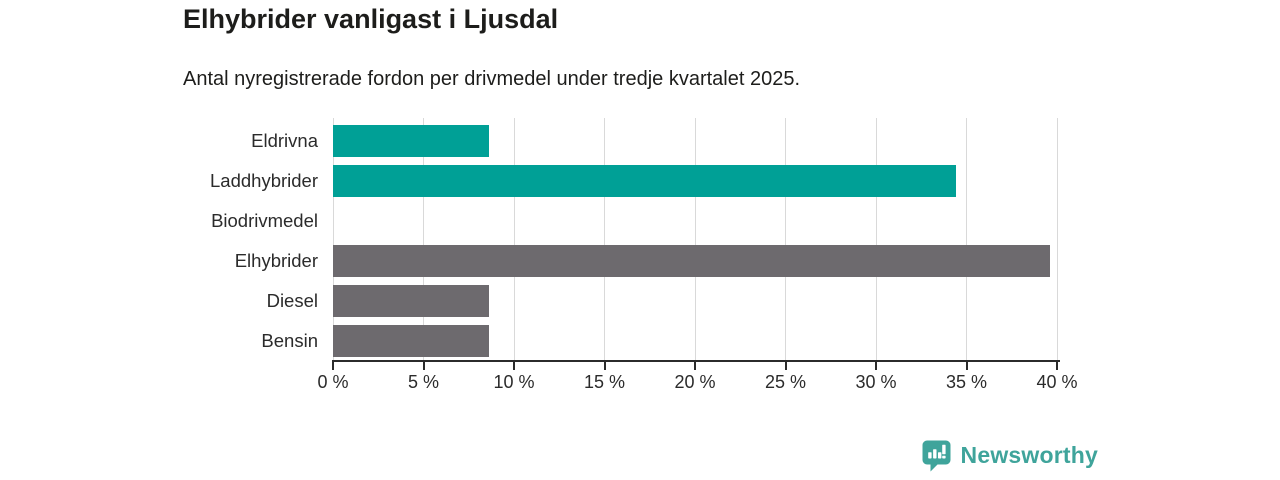 This screenshot has width=1280, height=480. I want to click on category-label-diesel: Diesel, so click(292, 300).